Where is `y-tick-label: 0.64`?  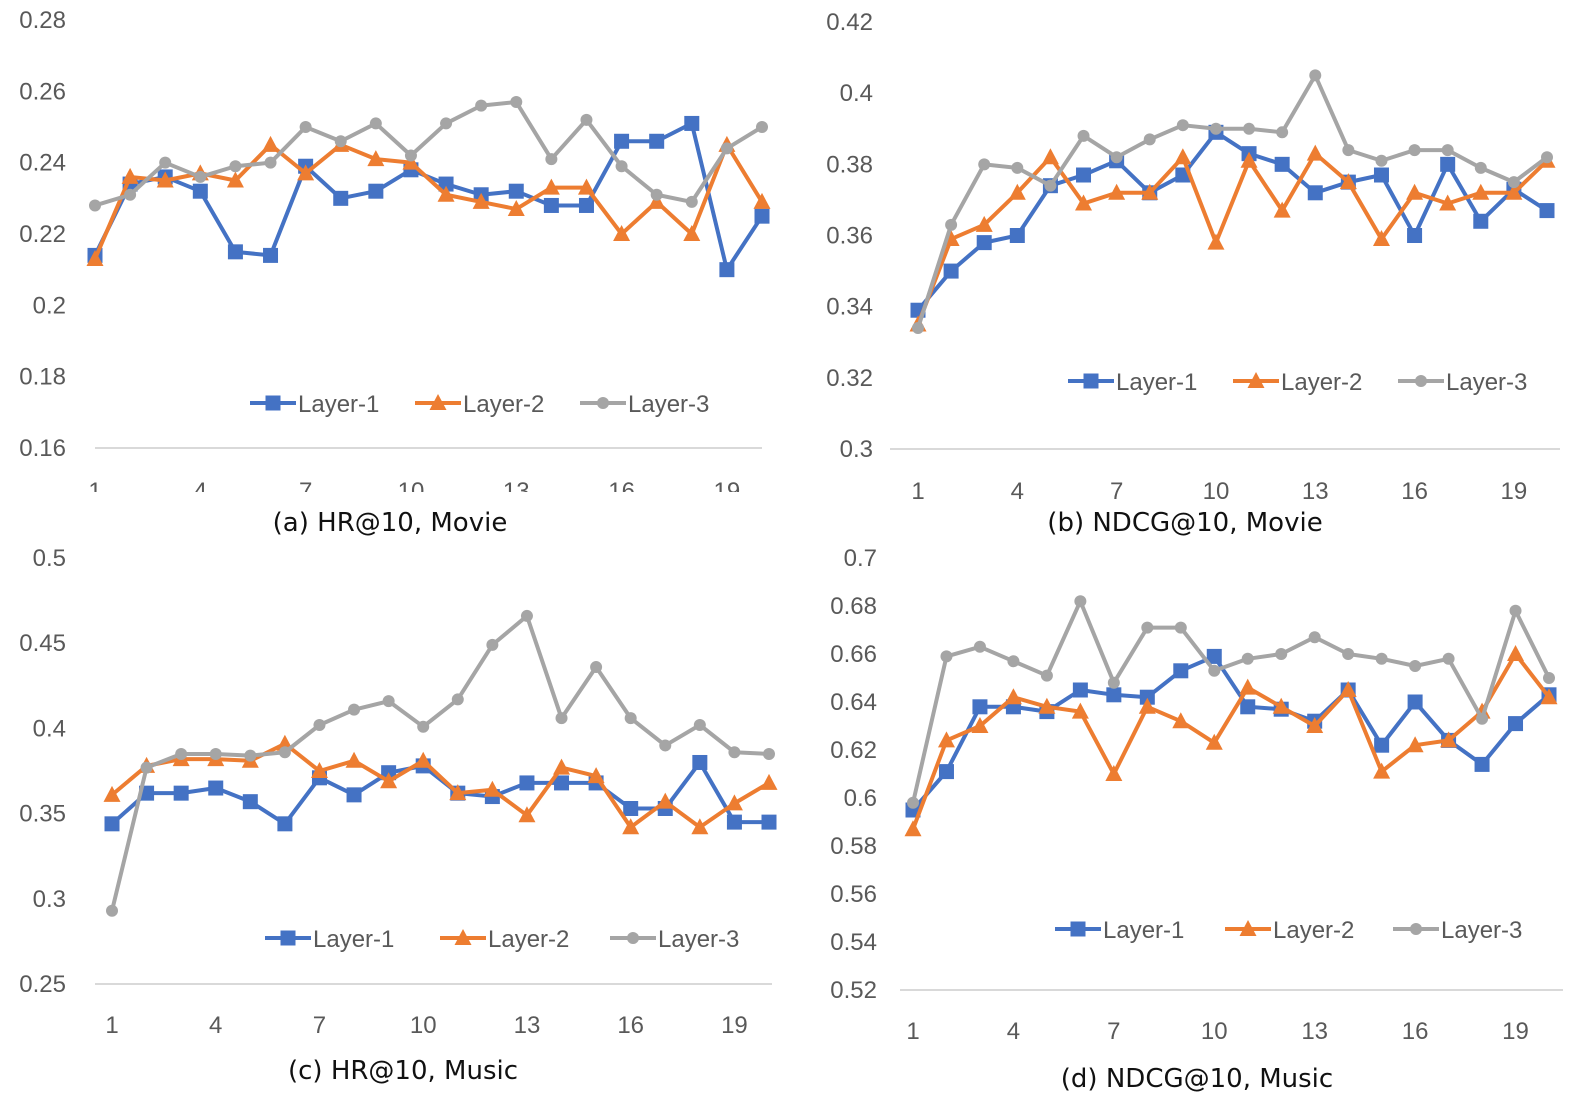
y-tick-label: 0.64 is located at coordinates (853, 702).